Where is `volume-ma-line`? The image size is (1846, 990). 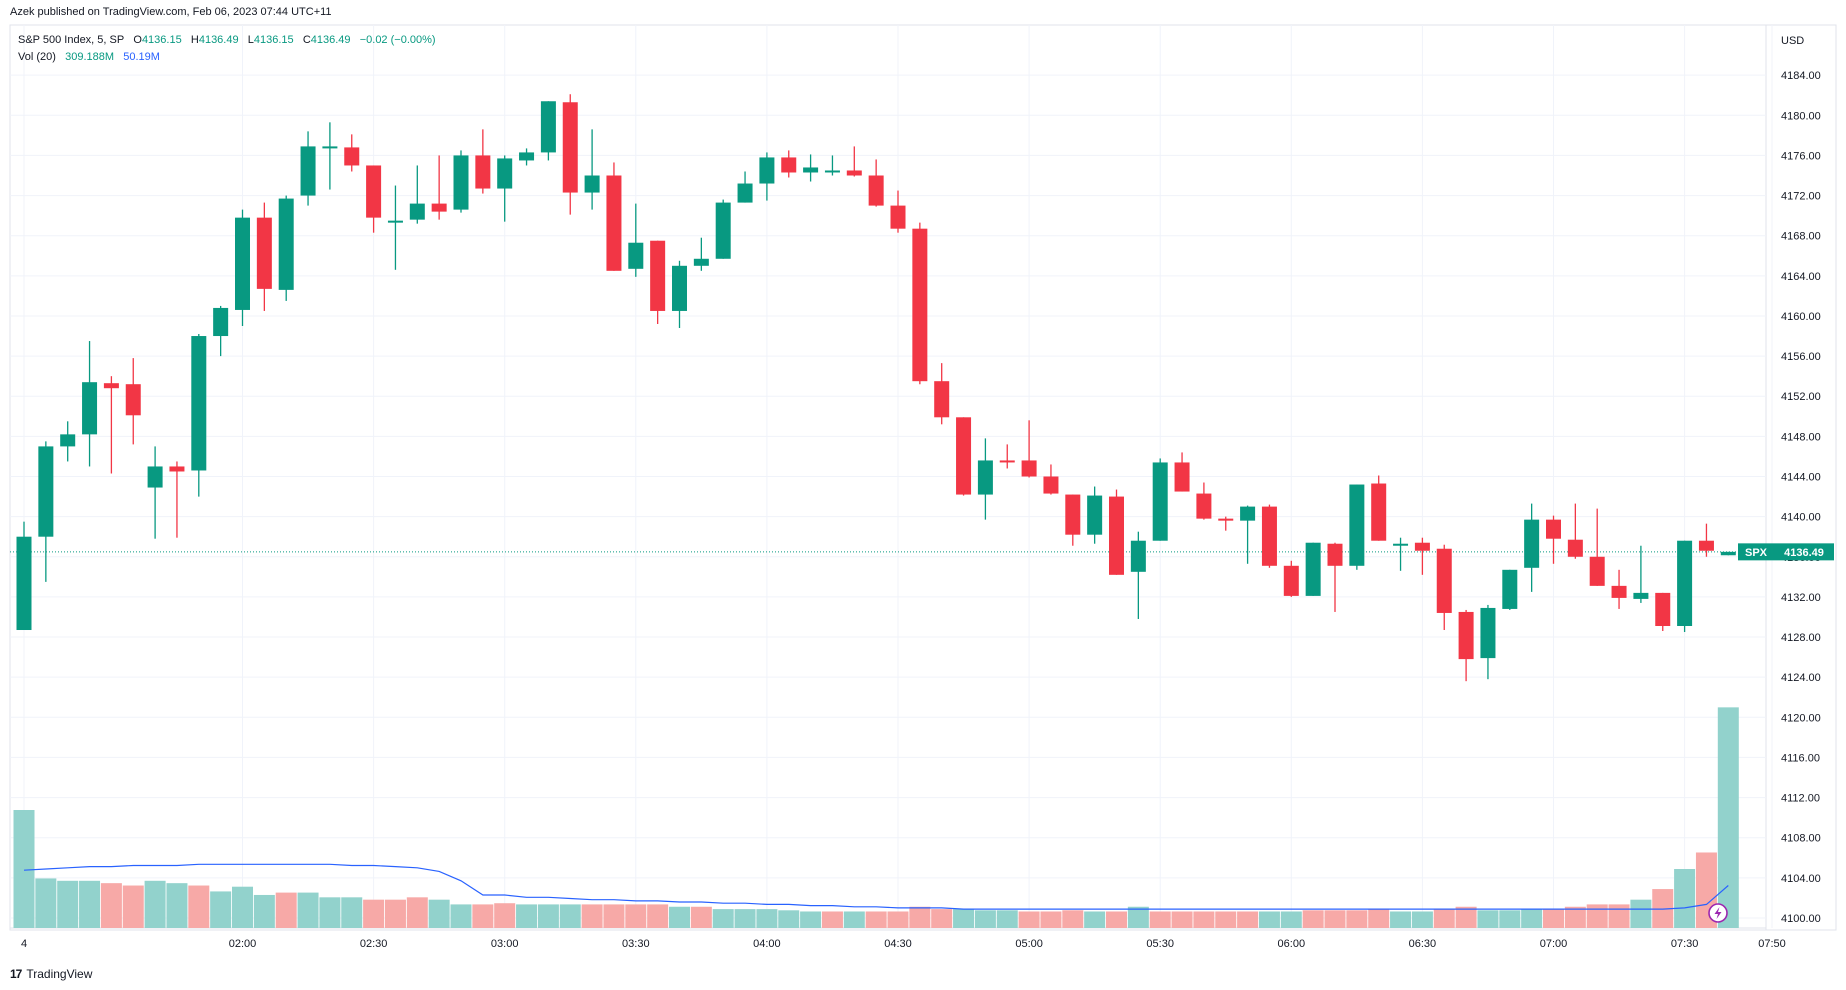 volume-ma-line is located at coordinates (876, 886).